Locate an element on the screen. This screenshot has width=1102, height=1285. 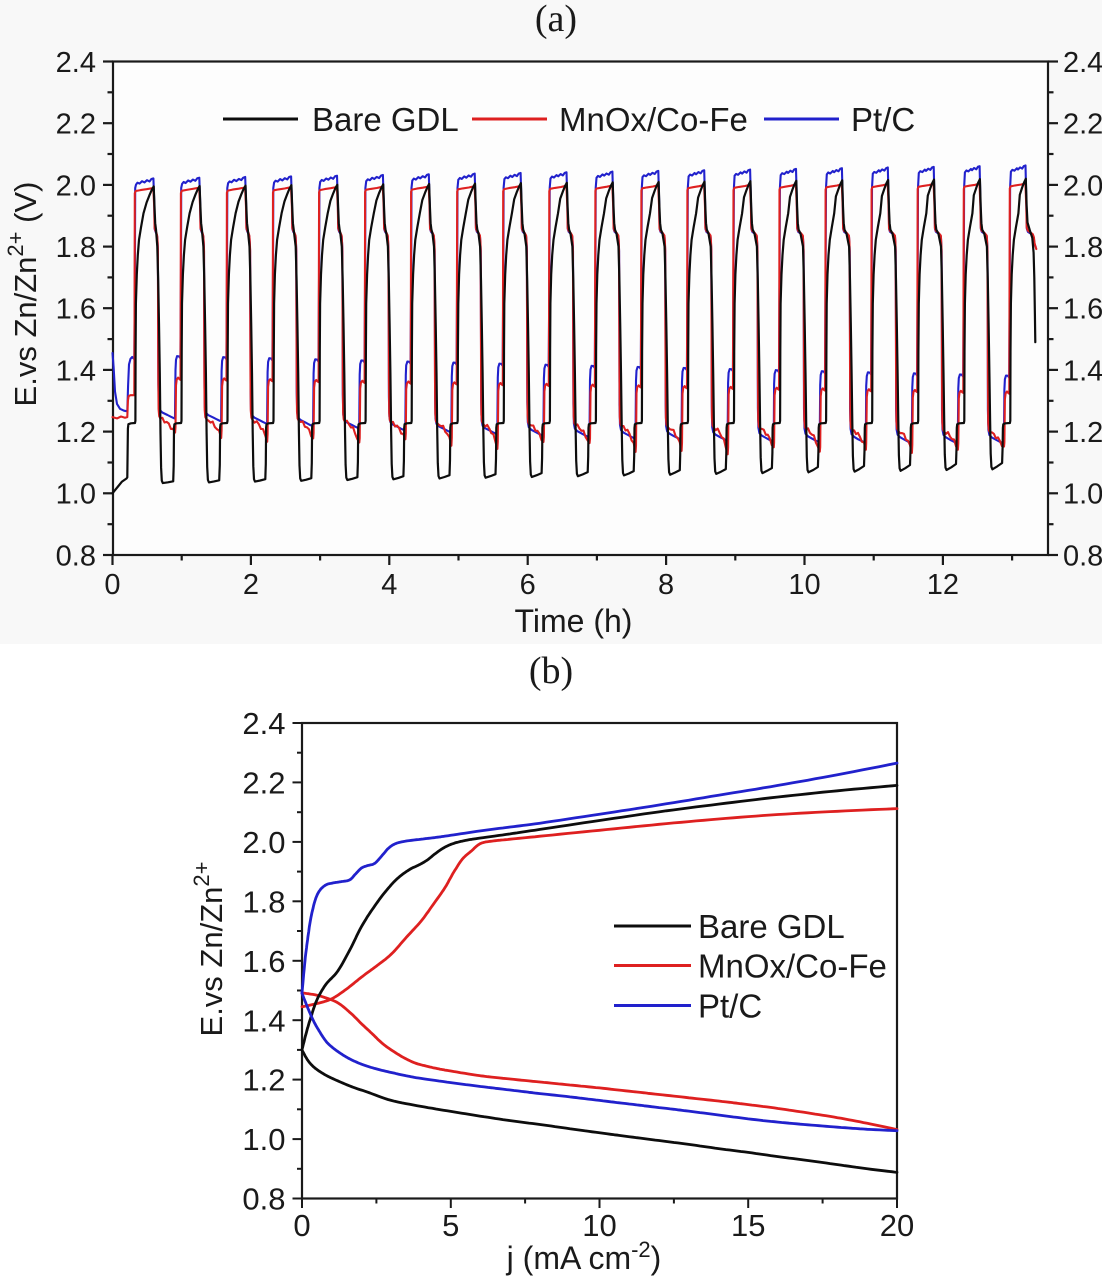
svg-text: j (mA cm-2) is located at coordinates (584, 1256).